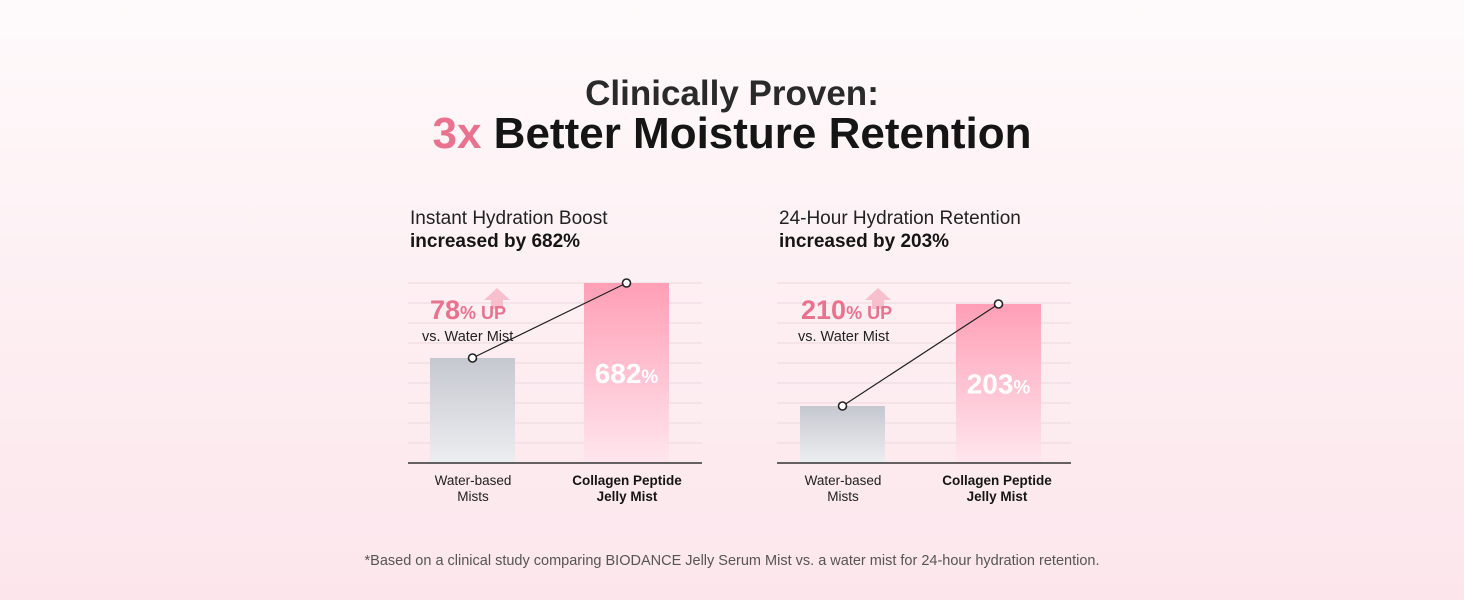 This screenshot has height=600, width=1464. I want to click on highlight-value: 78% UP, so click(468, 310).